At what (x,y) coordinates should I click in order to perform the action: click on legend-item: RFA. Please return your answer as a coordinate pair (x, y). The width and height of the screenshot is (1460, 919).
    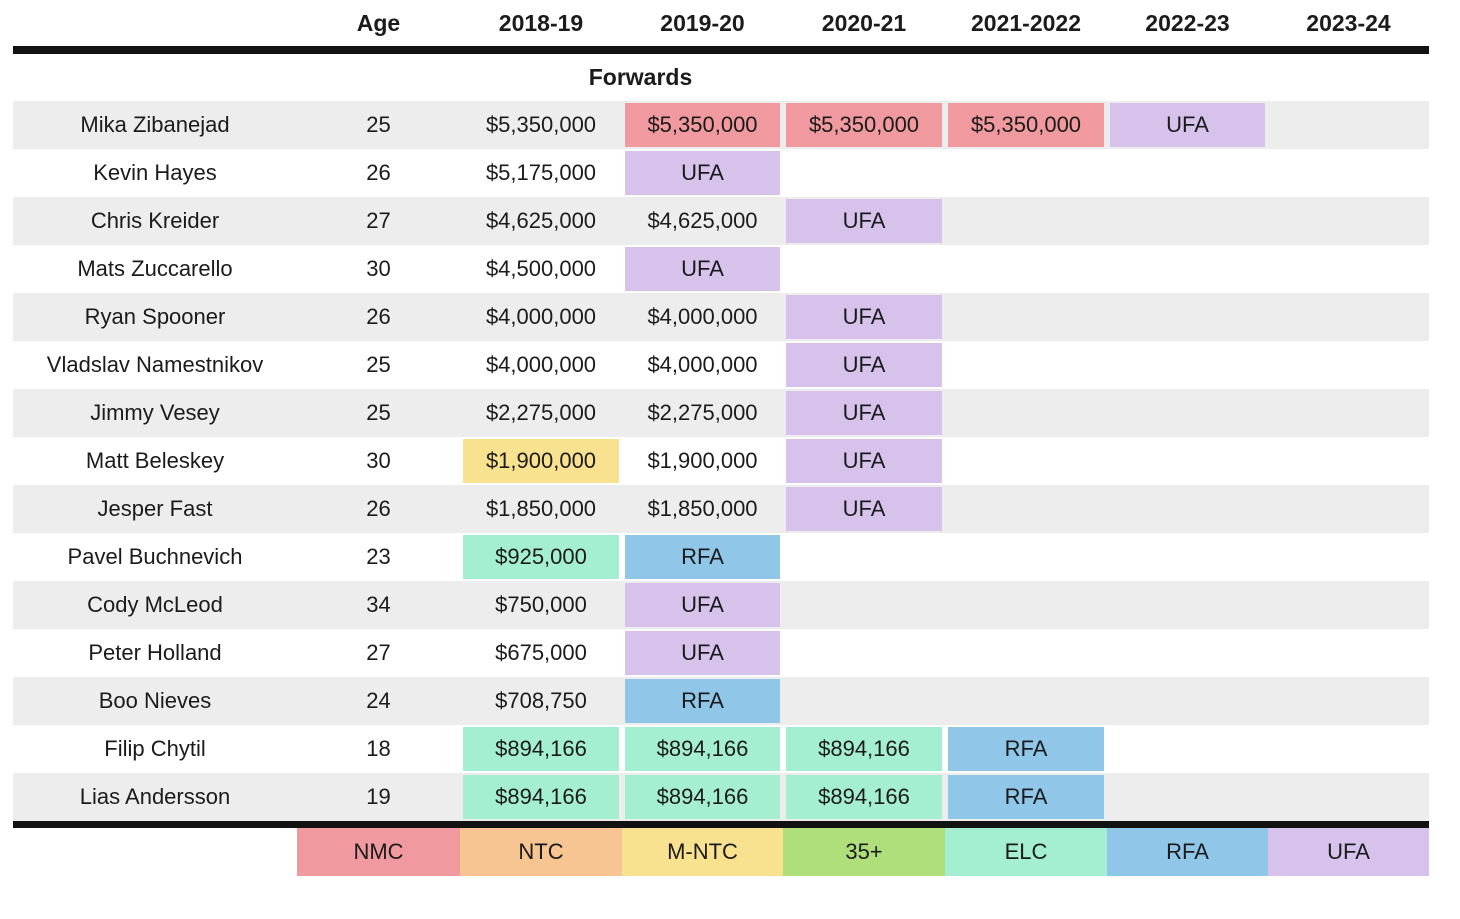
    Looking at the image, I should click on (1187, 852).